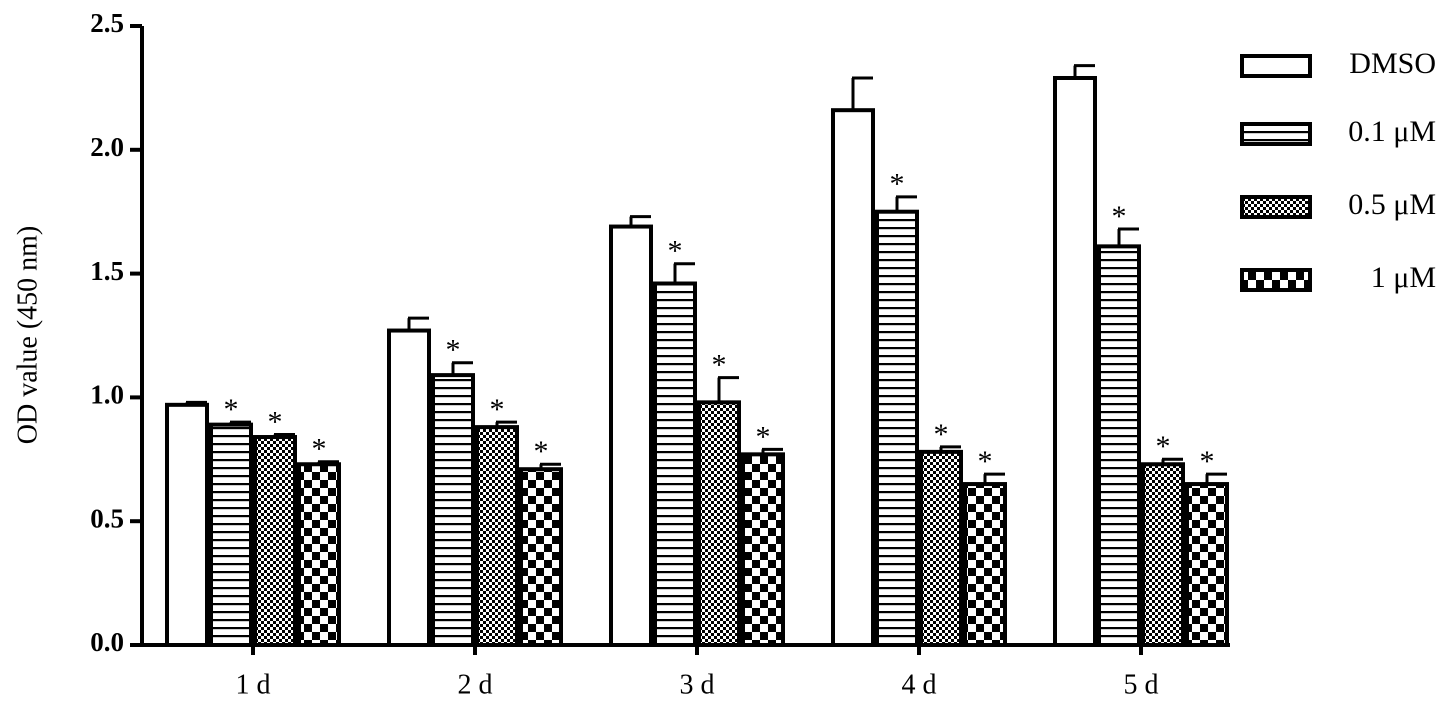 This screenshot has height=710, width=1441. What do you see at coordinates (1392, 63) in the screenshot?
I see `legend-label: DMSO` at bounding box center [1392, 63].